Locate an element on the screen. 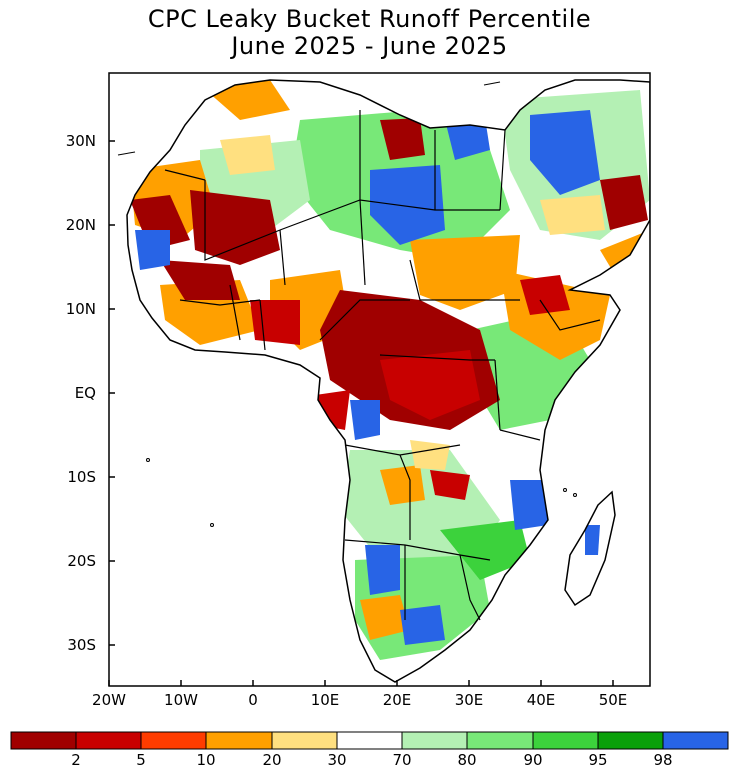 This screenshot has width=739, height=778. colorbar-label-95: 95 is located at coordinates (598, 760).